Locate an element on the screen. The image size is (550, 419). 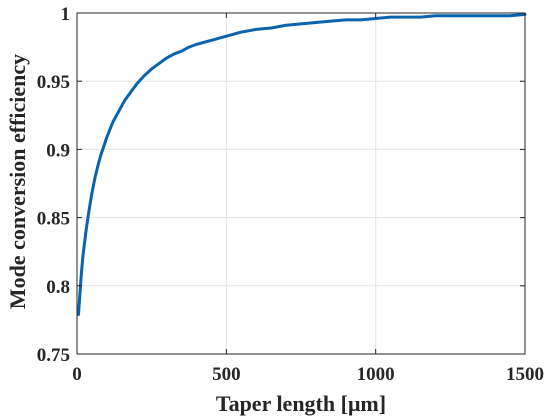
x-tick-label: 1000 is located at coordinates (376, 374).